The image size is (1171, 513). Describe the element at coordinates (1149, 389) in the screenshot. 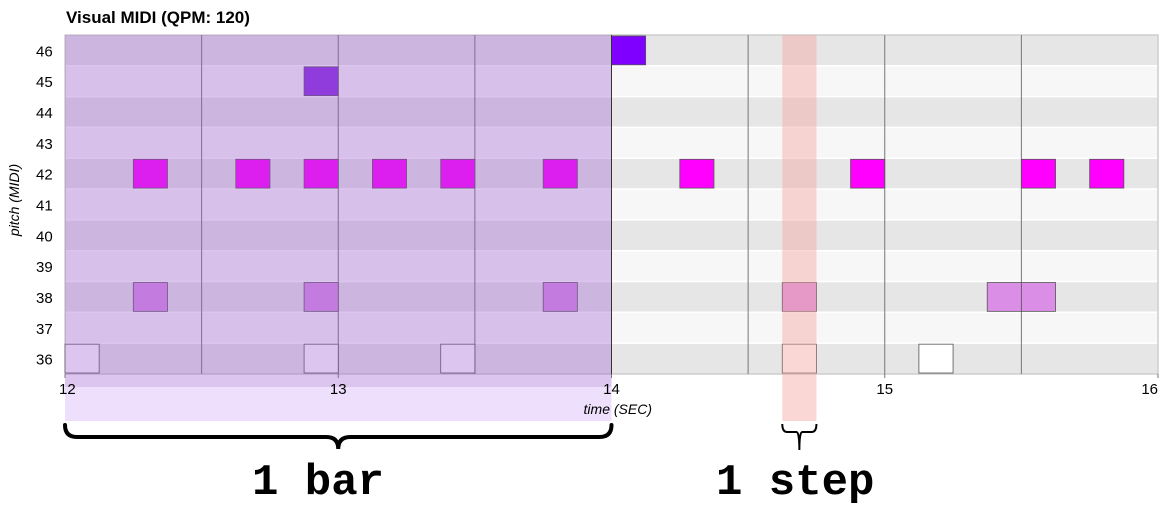

I see `x-tick-label-16: 16` at that location.